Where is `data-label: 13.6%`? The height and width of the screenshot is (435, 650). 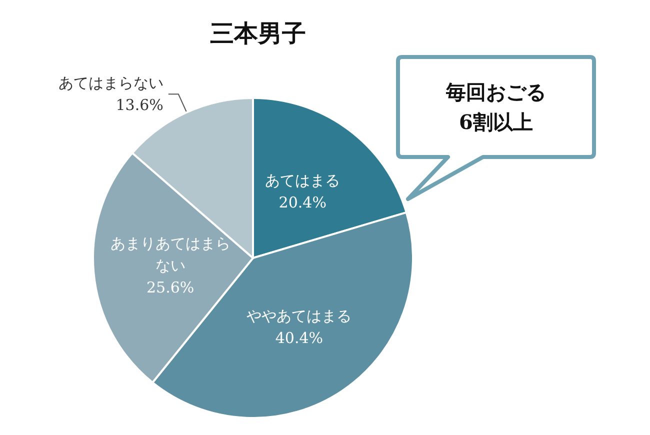
data-label: 13.6% is located at coordinates (140, 105).